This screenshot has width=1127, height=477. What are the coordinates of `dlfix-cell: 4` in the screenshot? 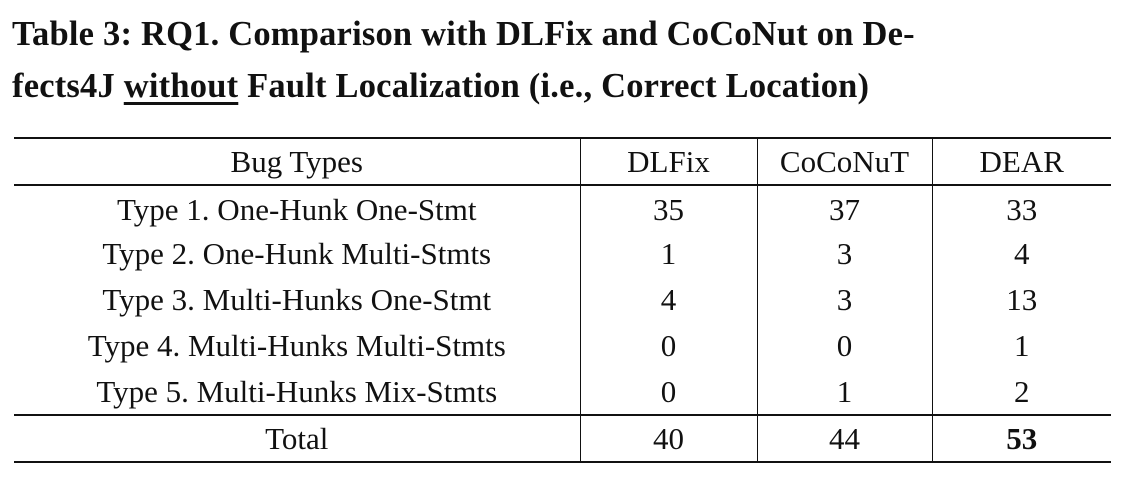 It's located at (669, 300).